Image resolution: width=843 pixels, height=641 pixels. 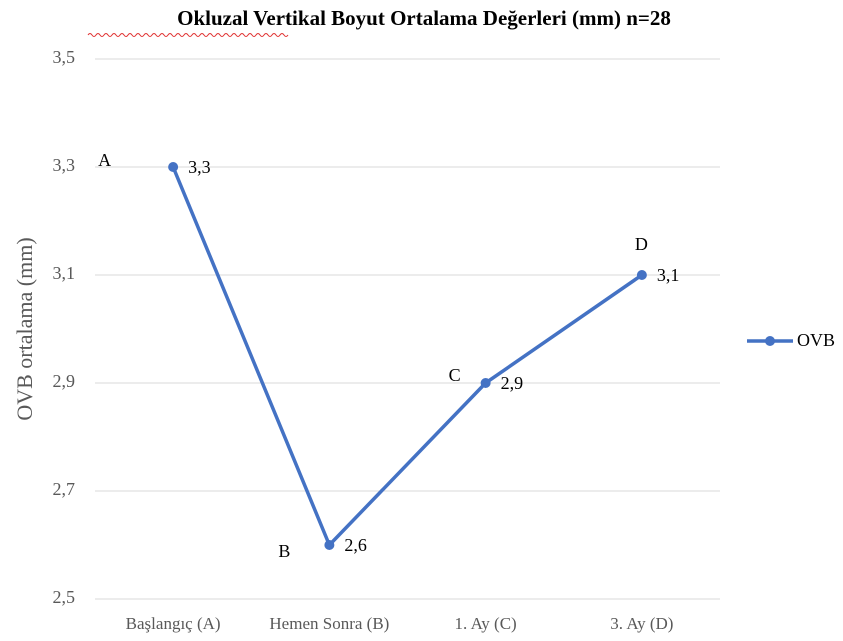 What do you see at coordinates (770, 341) in the screenshot?
I see `legend-marker` at bounding box center [770, 341].